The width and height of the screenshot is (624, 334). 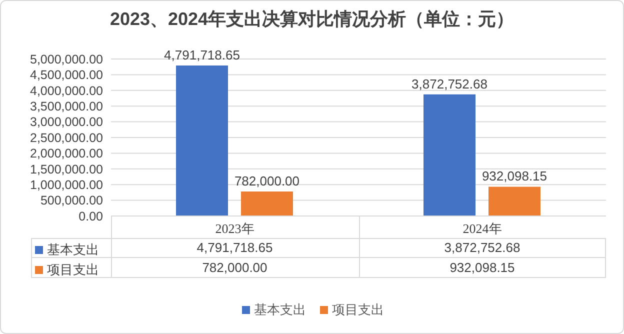 What do you see at coordinates (73, 269) in the screenshot?
I see `text: 项目支出` at bounding box center [73, 269].